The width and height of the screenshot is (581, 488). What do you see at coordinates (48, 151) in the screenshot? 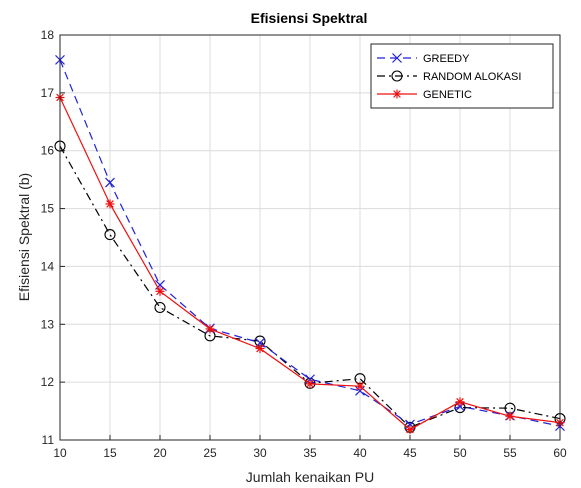
I see `y-tick-label: 16` at bounding box center [48, 151].